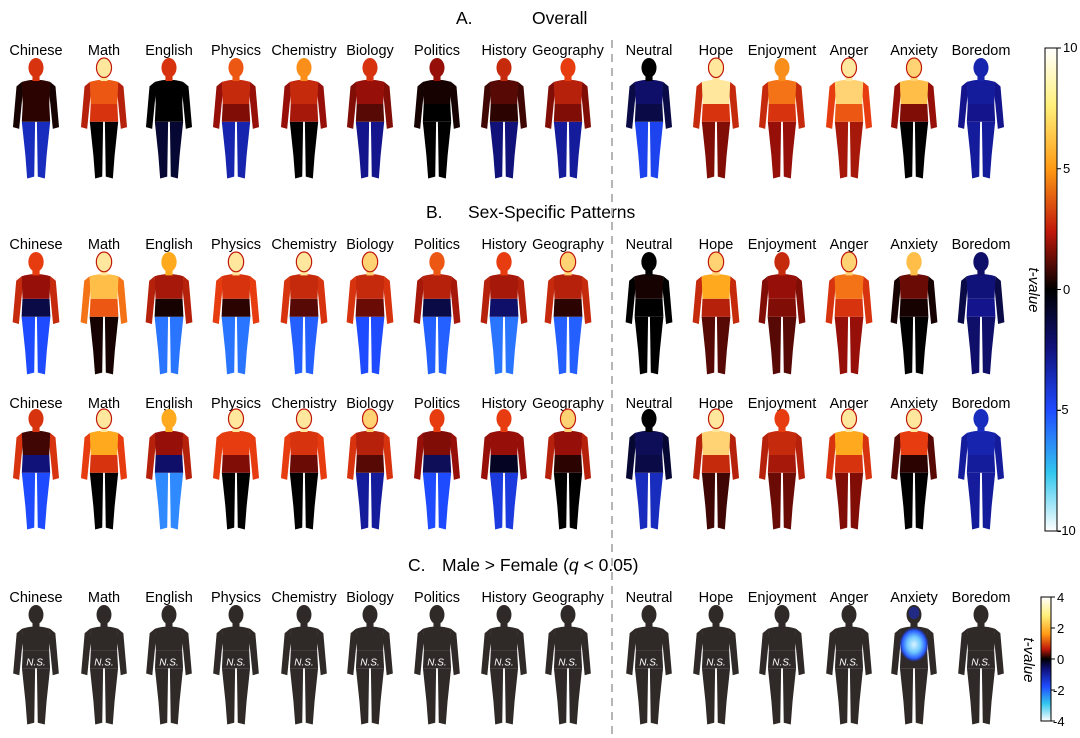 The width and height of the screenshot is (1080, 738). What do you see at coordinates (304, 245) in the screenshot?
I see `column-label: Chemistry` at bounding box center [304, 245].